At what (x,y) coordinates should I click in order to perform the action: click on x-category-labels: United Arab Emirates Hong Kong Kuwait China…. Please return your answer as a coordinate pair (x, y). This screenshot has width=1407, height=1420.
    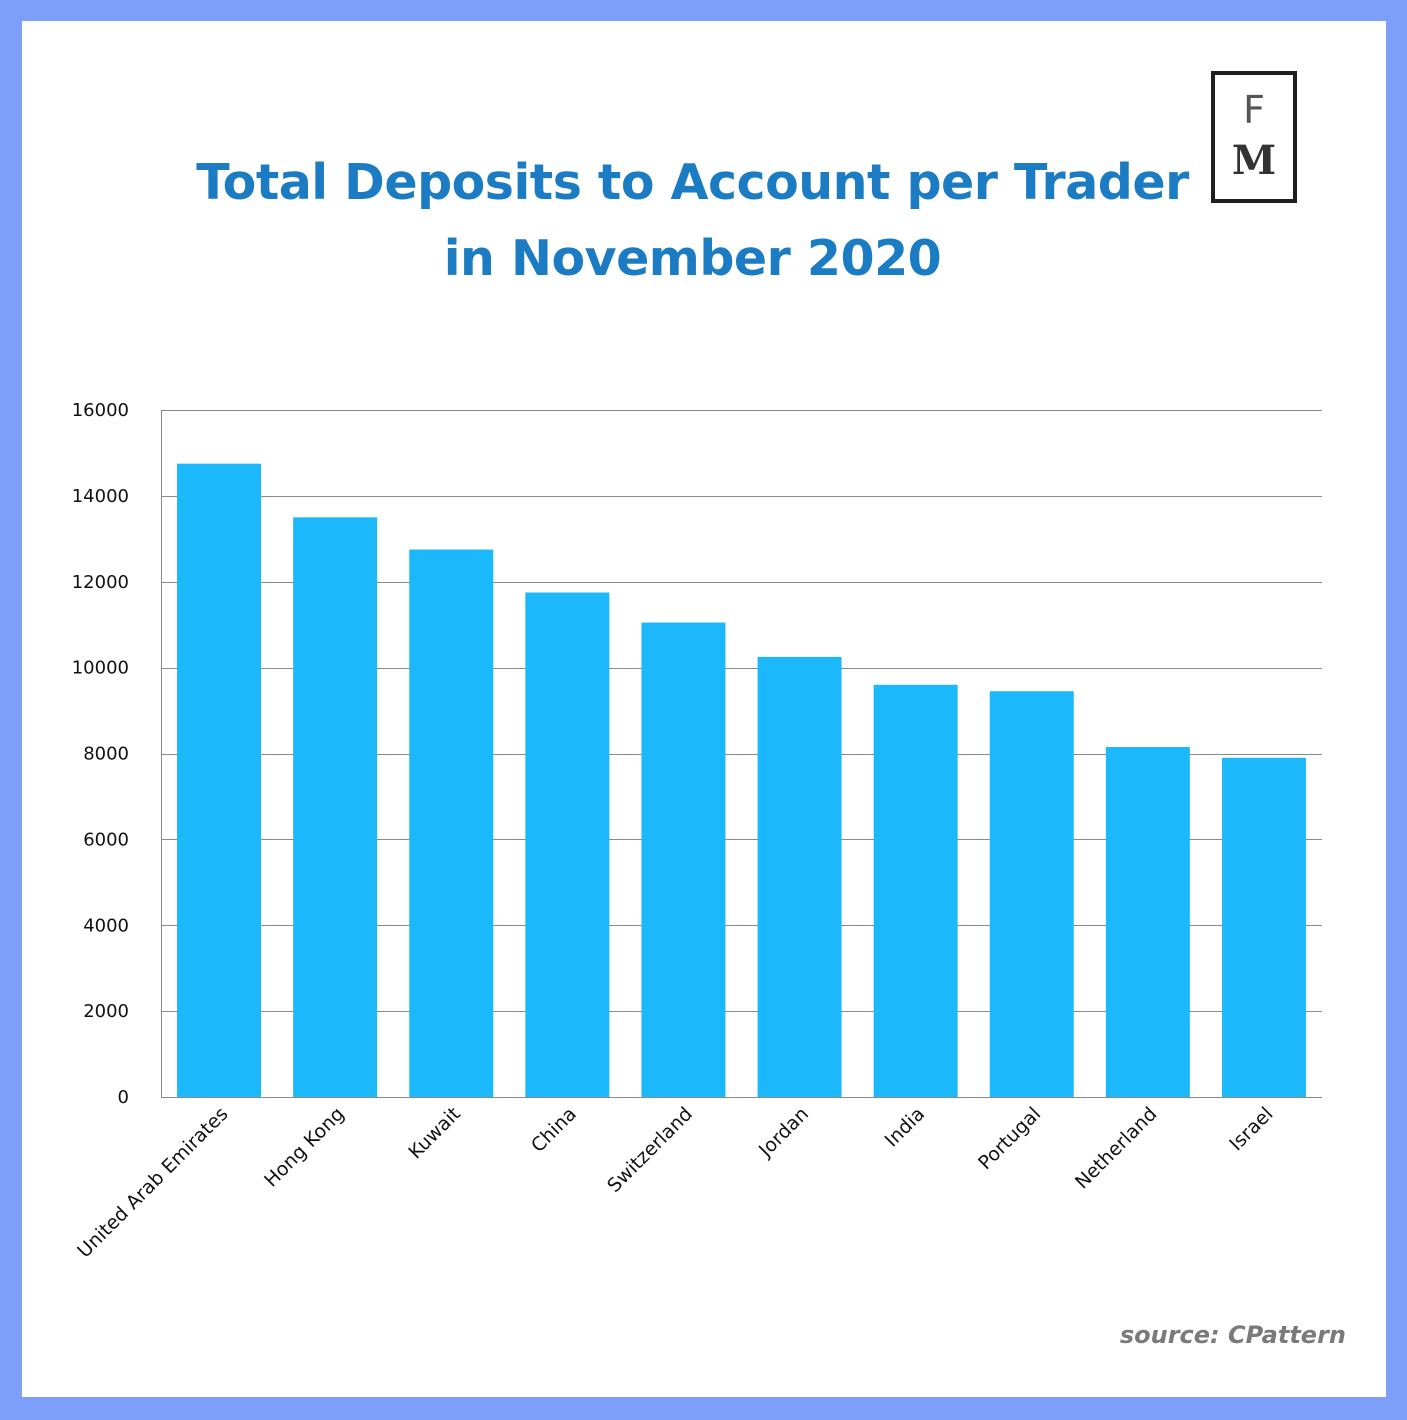
    Looking at the image, I should click on (675, 1182).